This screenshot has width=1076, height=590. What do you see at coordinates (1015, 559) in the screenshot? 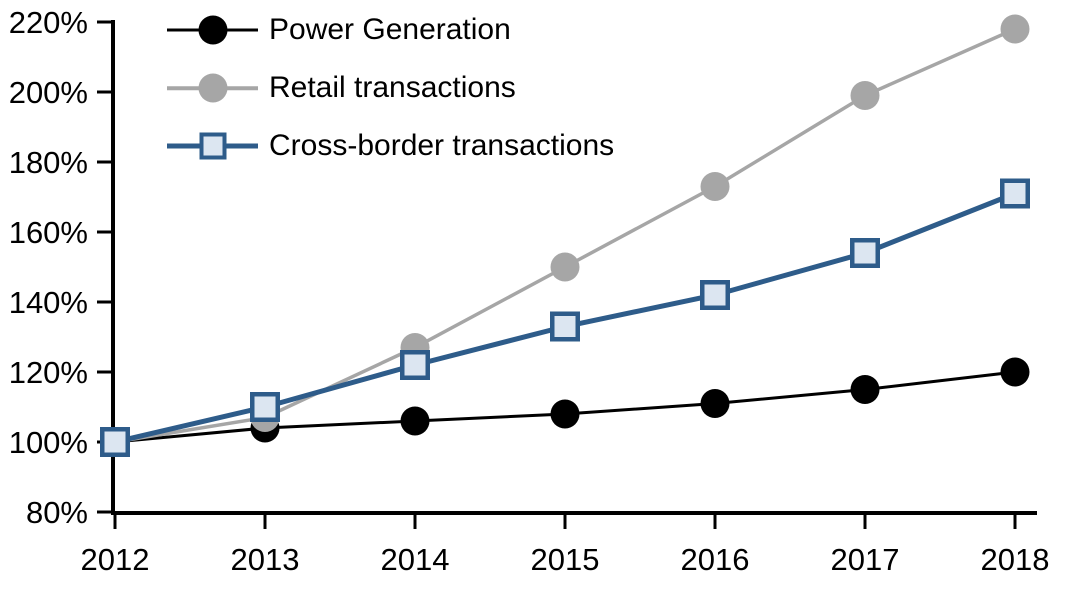
I see `x-tick-label: 2018` at bounding box center [1015, 559].